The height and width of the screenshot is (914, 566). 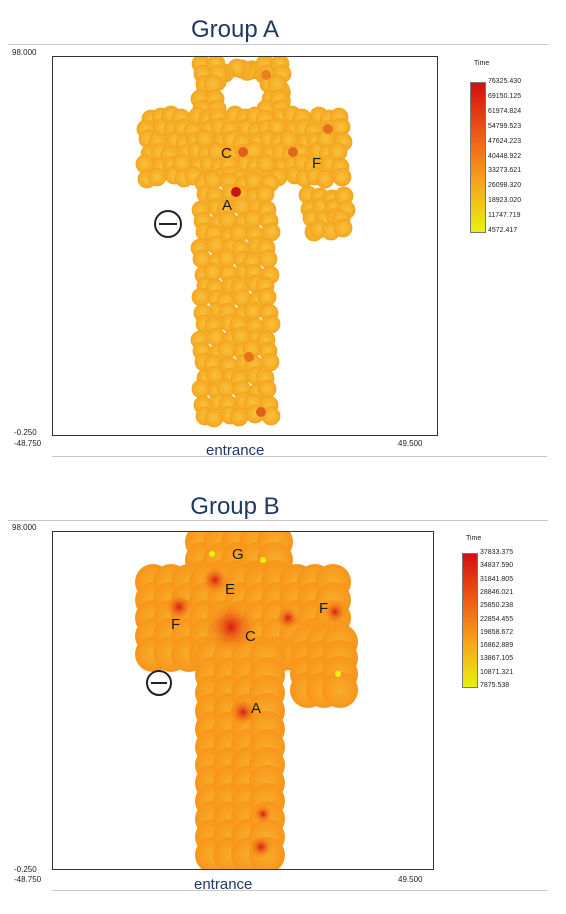 I want to click on legend-value: 4572.417, so click(x=503, y=230).